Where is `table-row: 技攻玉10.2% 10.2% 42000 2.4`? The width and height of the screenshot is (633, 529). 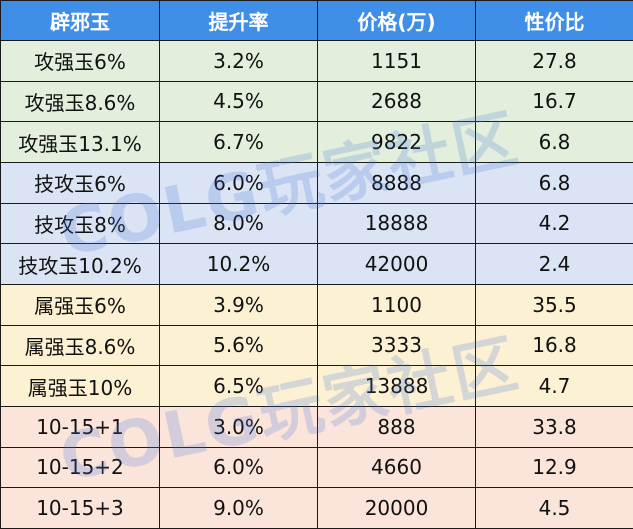 table-row: 技攻玉10.2% 10.2% 42000 2.4 is located at coordinates (316, 264).